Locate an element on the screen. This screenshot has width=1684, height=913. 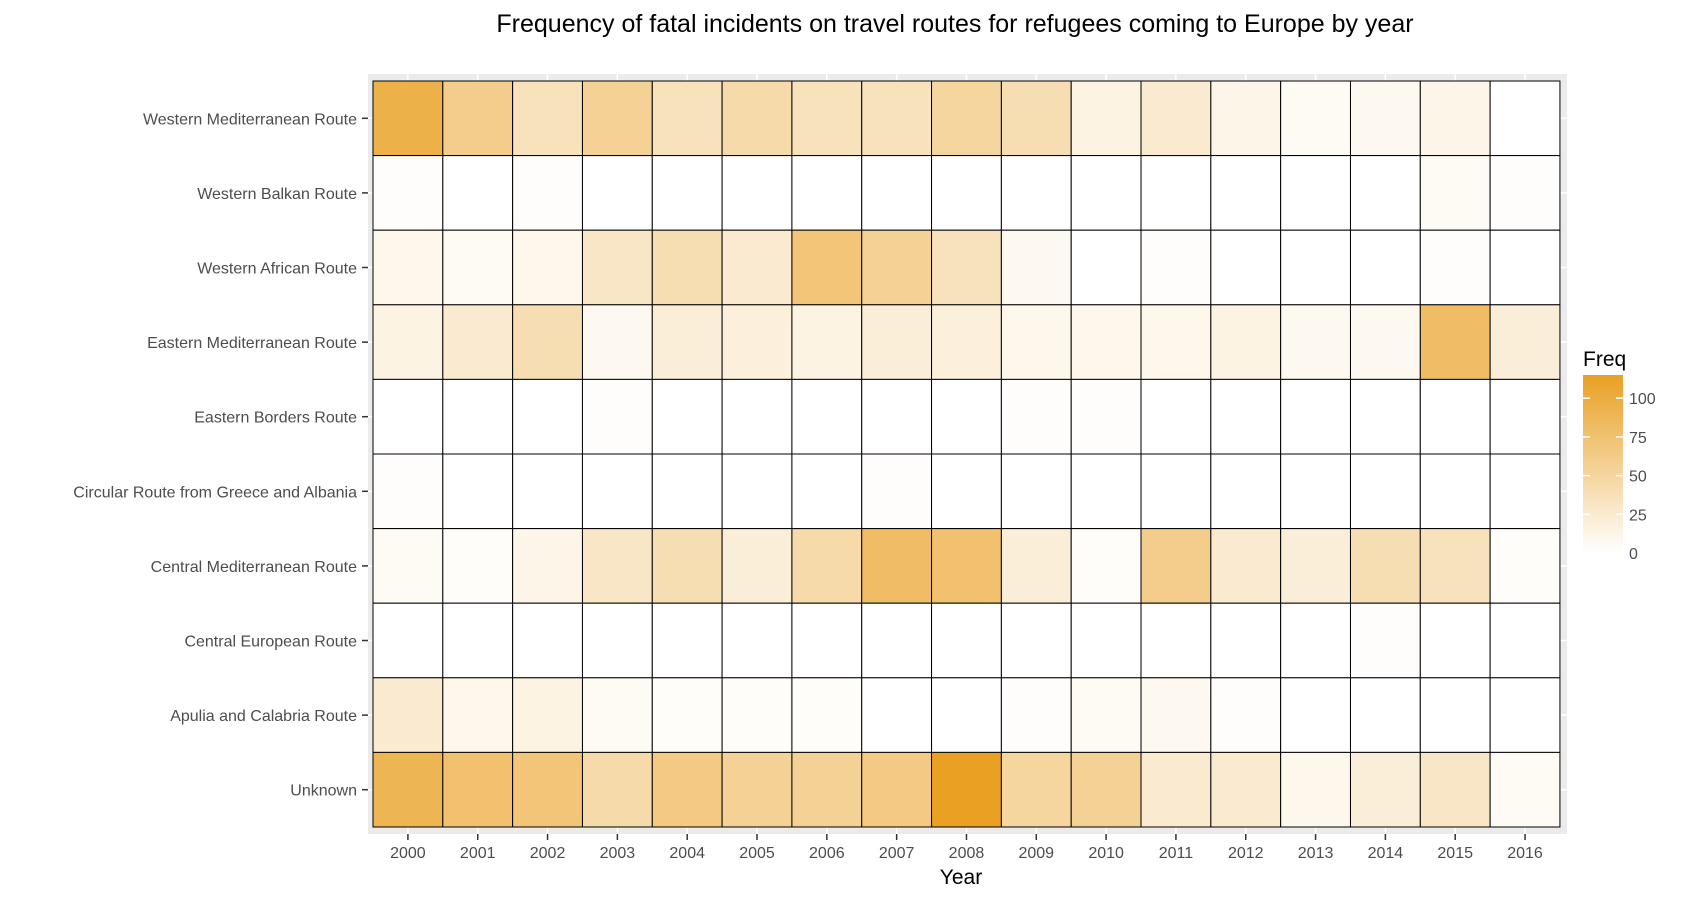
legend-tick-label: 75 is located at coordinates (1638, 438).